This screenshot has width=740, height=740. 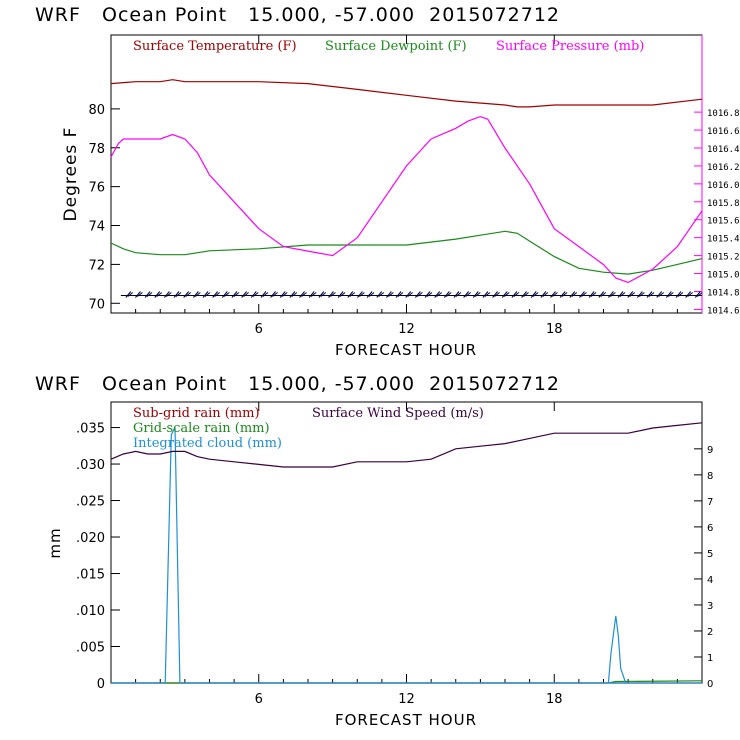 I want to click on series-line-surface-wind-speed-m-s, so click(x=406, y=445).